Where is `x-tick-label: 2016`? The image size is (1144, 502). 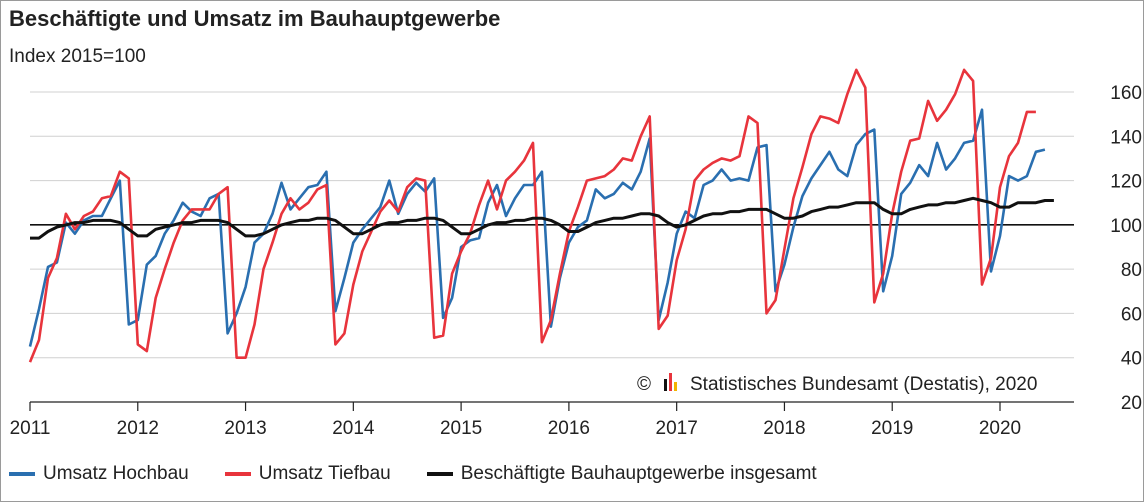
x-tick-label: 2016 is located at coordinates (569, 428).